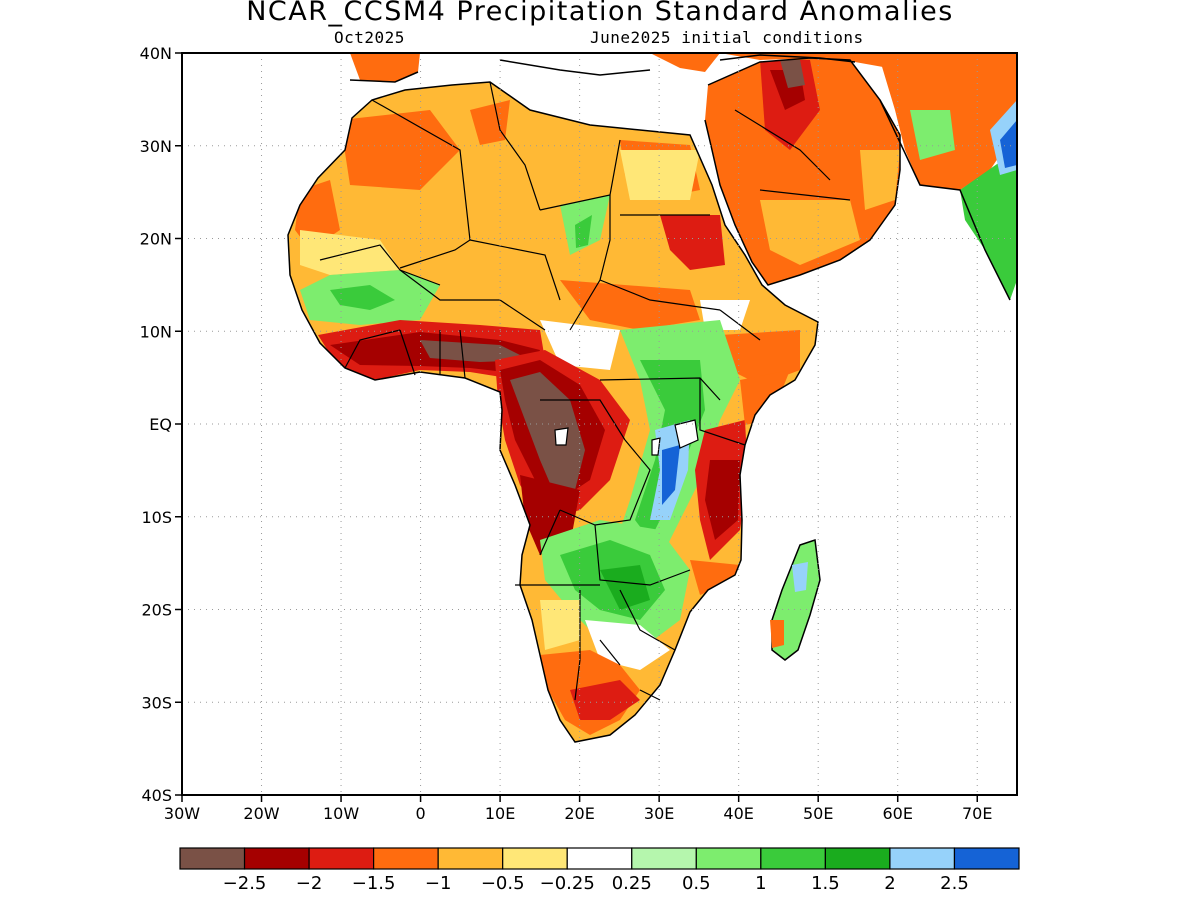 The height and width of the screenshot is (900, 1200). What do you see at coordinates (696, 883) in the screenshot?
I see `colorbar-label: 0.5` at bounding box center [696, 883].